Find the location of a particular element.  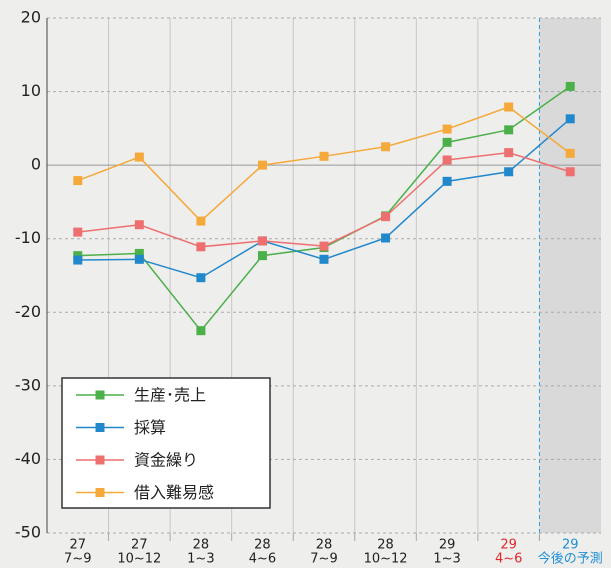

y-tick-label: -20 is located at coordinates (28, 311).